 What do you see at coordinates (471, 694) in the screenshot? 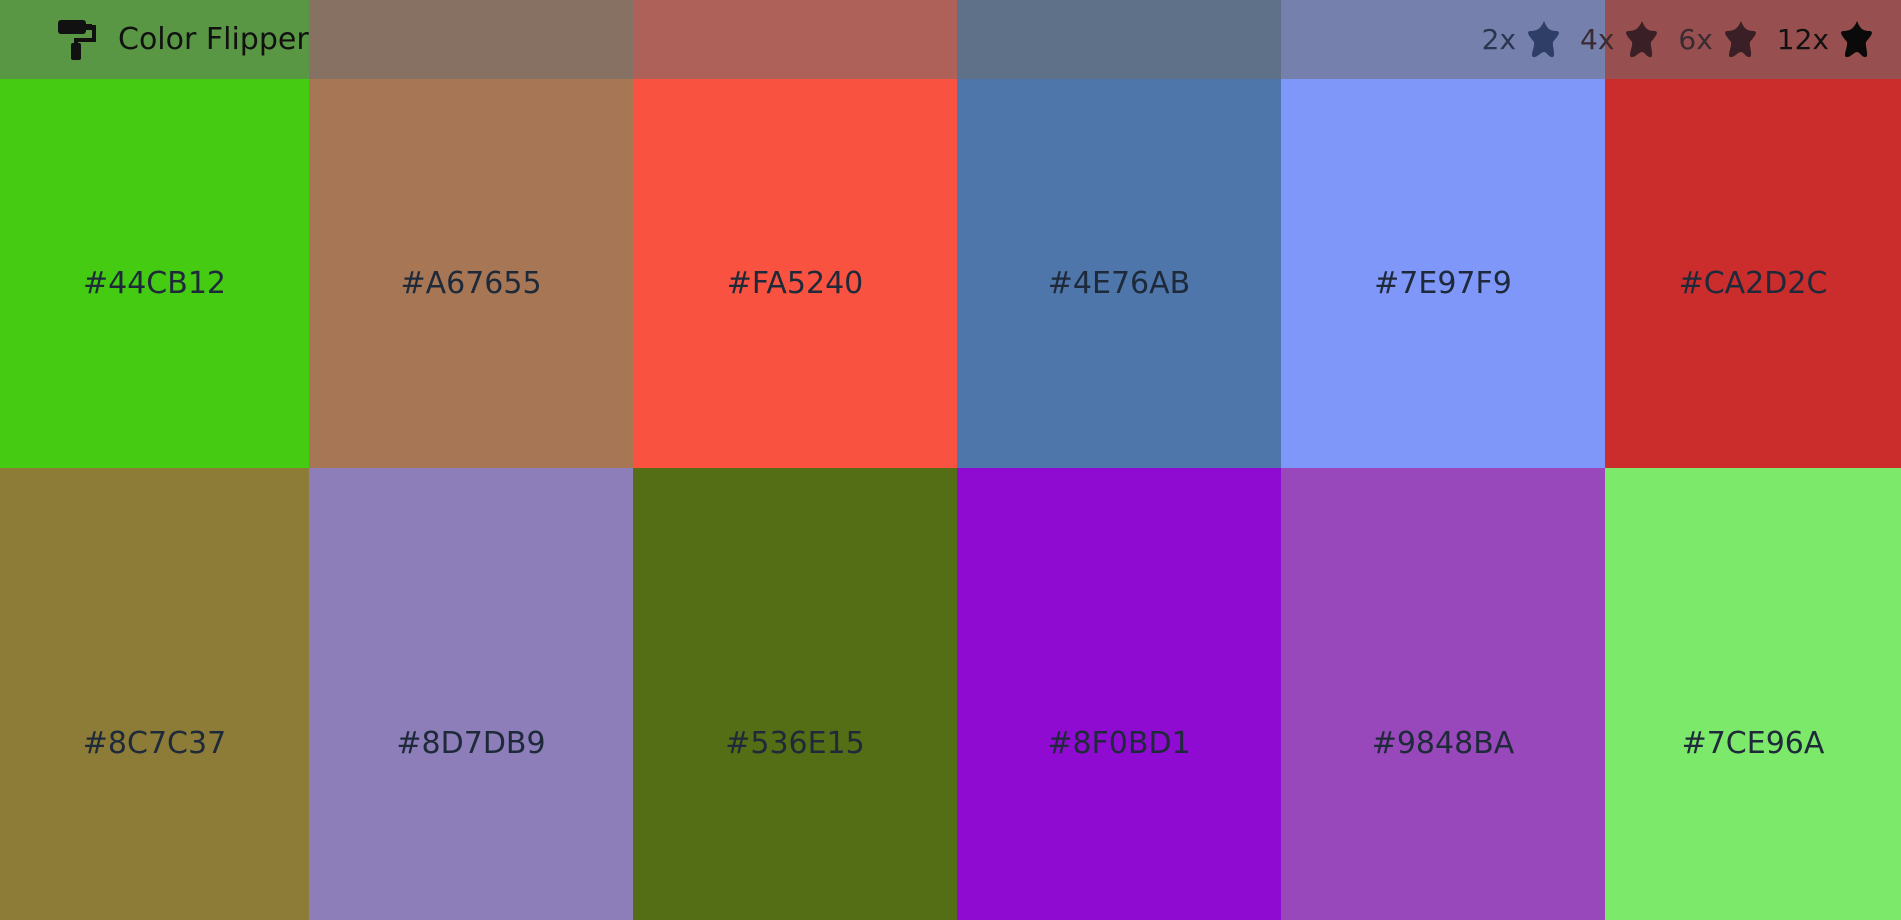
I see `color-swatch: #8D7DB9` at bounding box center [471, 694].